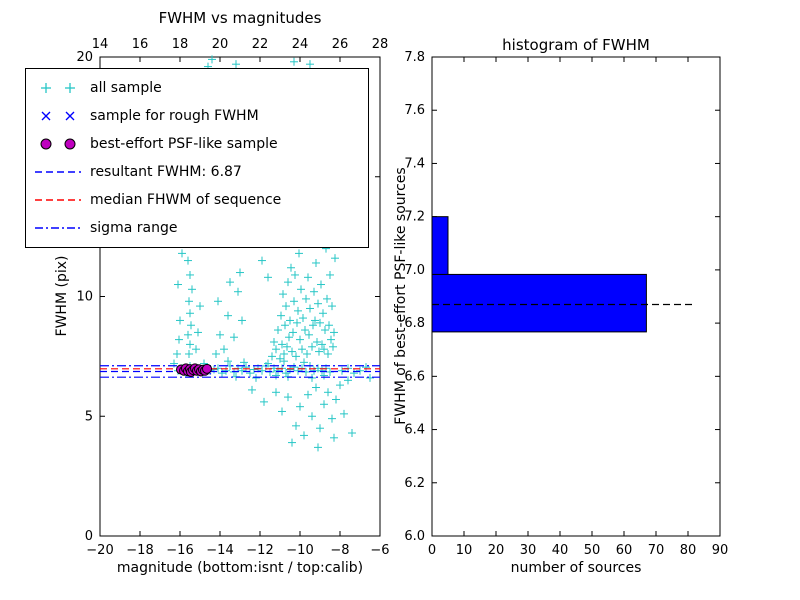 The height and width of the screenshot is (600, 800). I want to click on legend-label: resultant FWHM: 6.87, so click(166, 172).